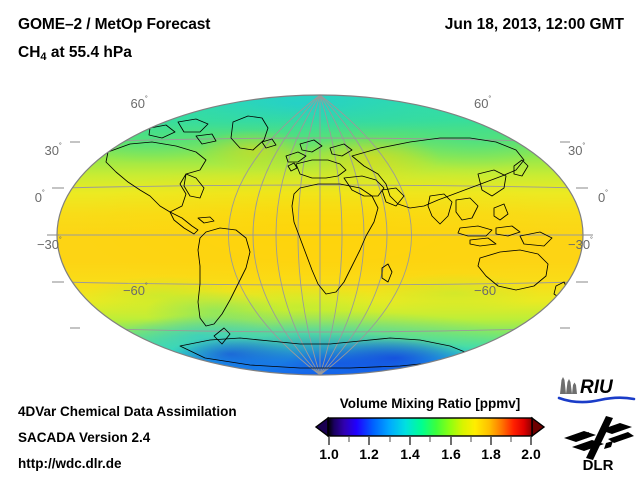 Image resolution: width=640 pixels, height=480 pixels. I want to click on footer-line-version: SACADA Version 2.4, so click(84, 437).